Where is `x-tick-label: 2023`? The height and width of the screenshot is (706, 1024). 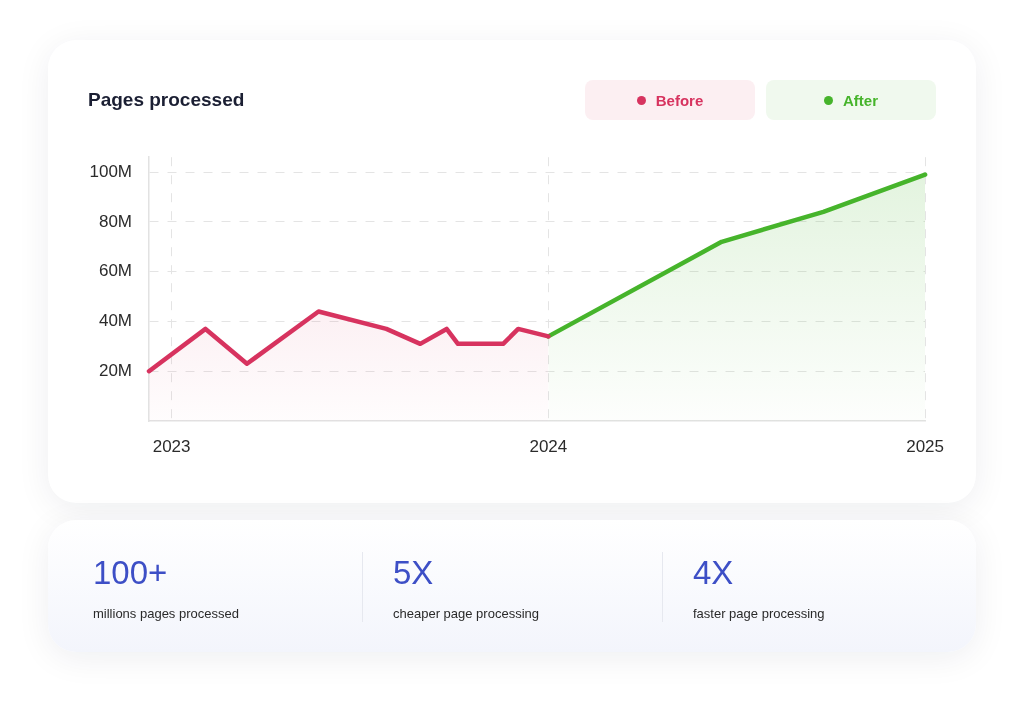
x-tick-label: 2023 is located at coordinates (171, 446).